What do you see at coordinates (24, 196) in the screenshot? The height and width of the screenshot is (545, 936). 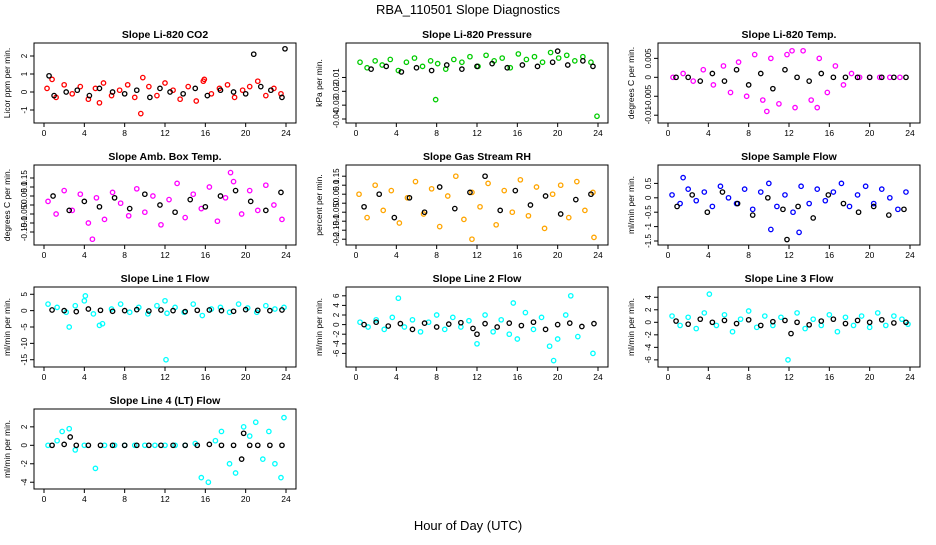 I see `y-tick-label: 0.05` at bounding box center [24, 196].